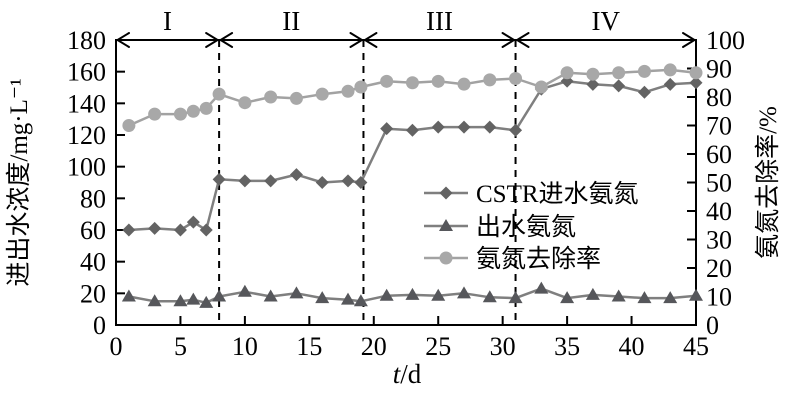 The height and width of the screenshot is (400, 800). I want to click on left-axis-title: 进出水浓度/mg·L⁻¹, so click(19, 182).